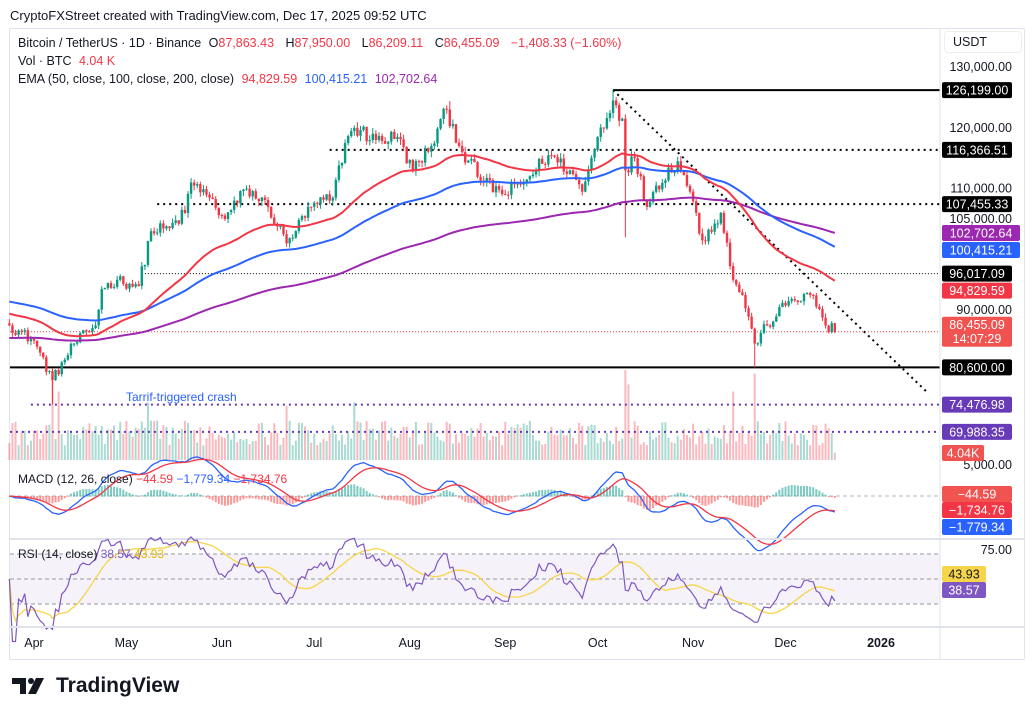 The image size is (1033, 713). Describe the element at coordinates (410, 643) in the screenshot. I see `time-tick-label: Aug` at that location.